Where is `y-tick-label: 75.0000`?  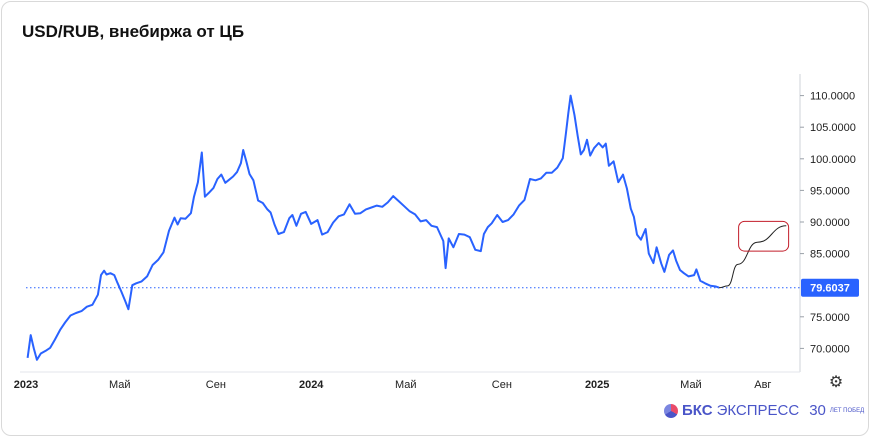 y-tick-label: 75.0000 is located at coordinates (830, 318).